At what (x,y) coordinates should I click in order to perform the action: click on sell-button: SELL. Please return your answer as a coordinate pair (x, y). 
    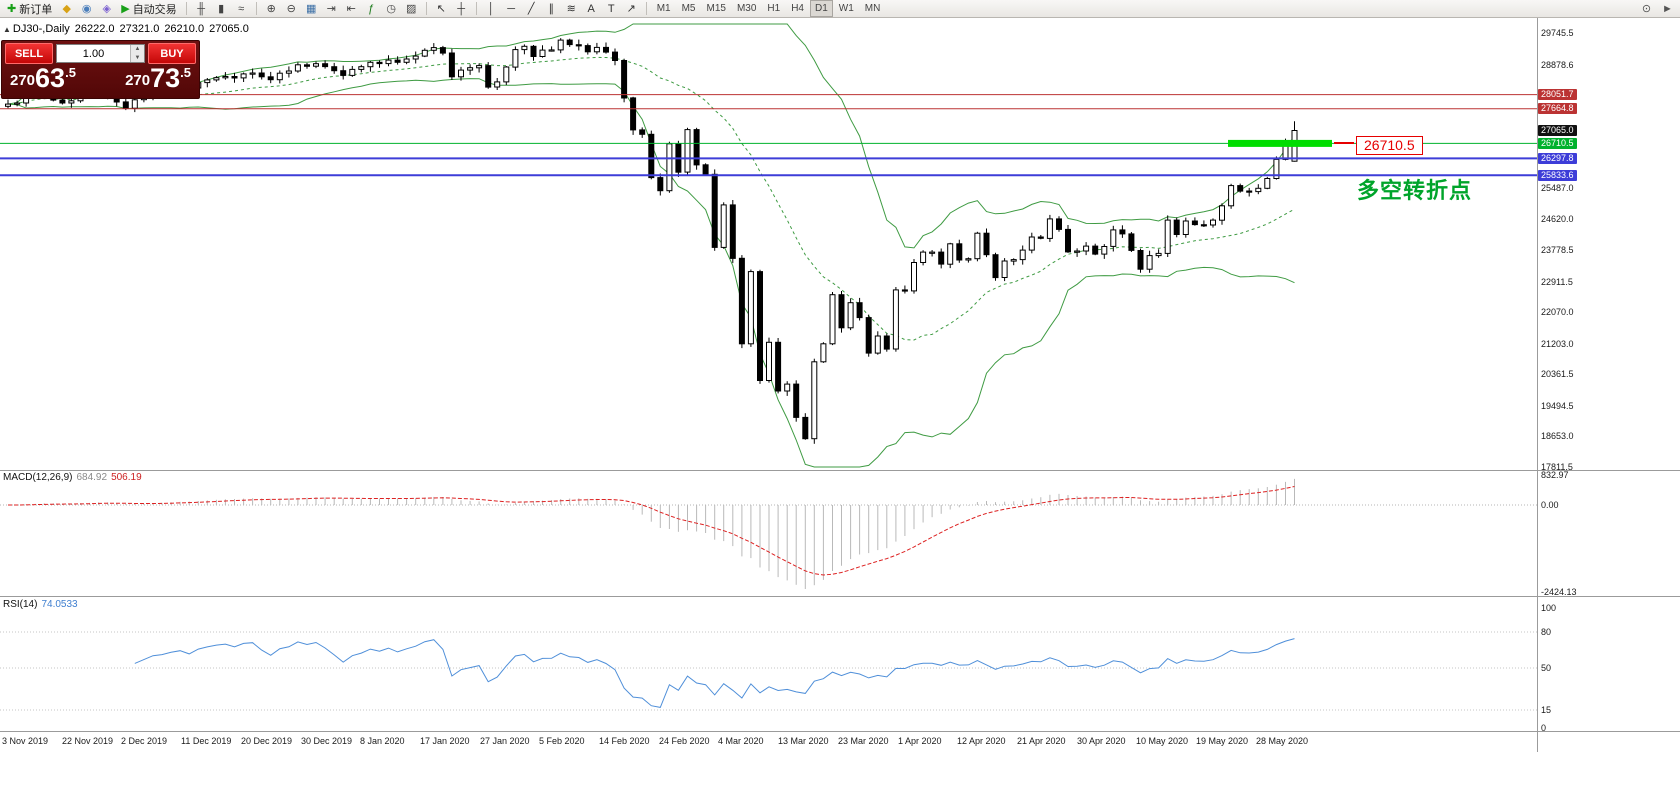
    Looking at the image, I should click on (29, 53).